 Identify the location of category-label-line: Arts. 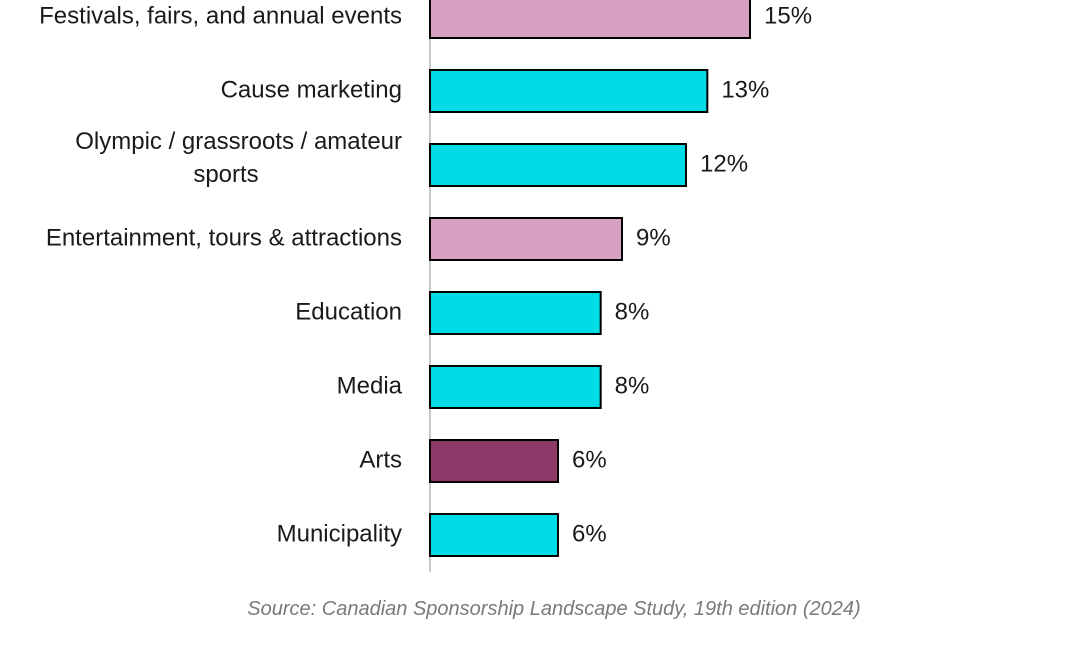
(380, 459).